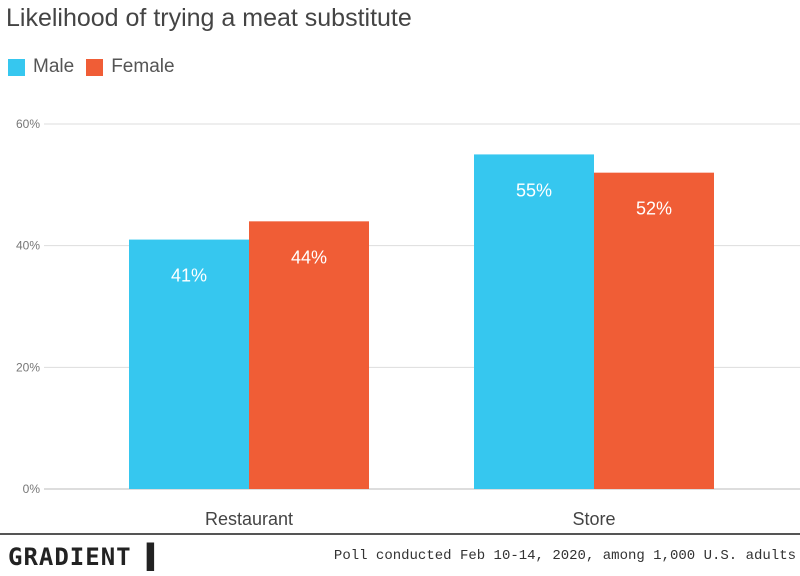 Image resolution: width=800 pixels, height=576 pixels. What do you see at coordinates (147, 557) in the screenshot?
I see `brand-mark: ▌` at bounding box center [147, 557].